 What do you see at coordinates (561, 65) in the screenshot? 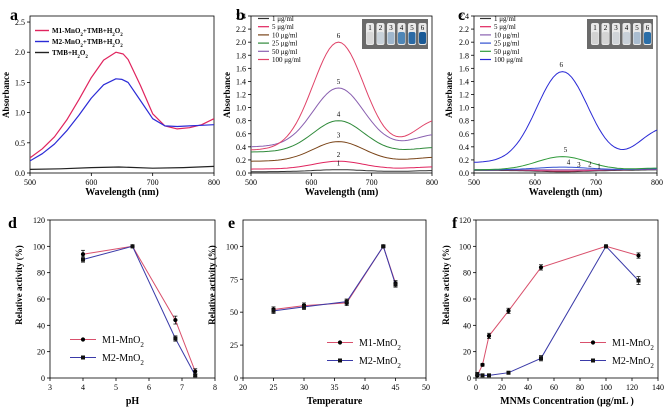
I see `curve-number-label: 6` at bounding box center [561, 65].